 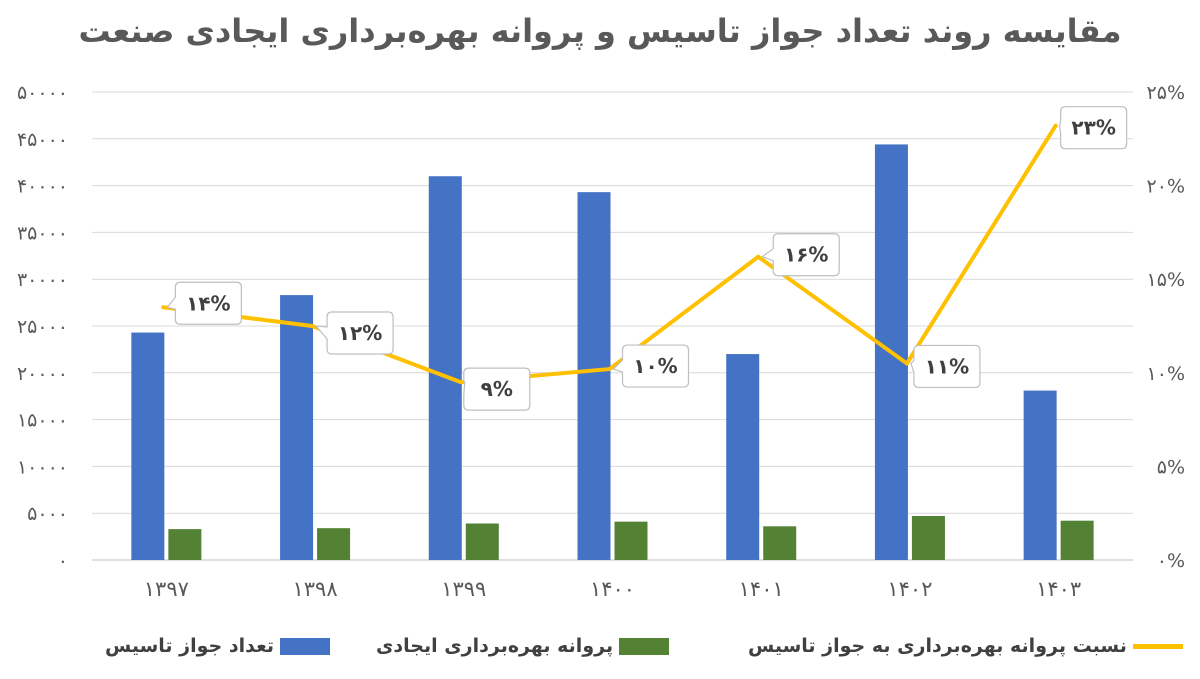 I want to click on y-right-tick-label: ۱۵%, so click(x=1166, y=280).